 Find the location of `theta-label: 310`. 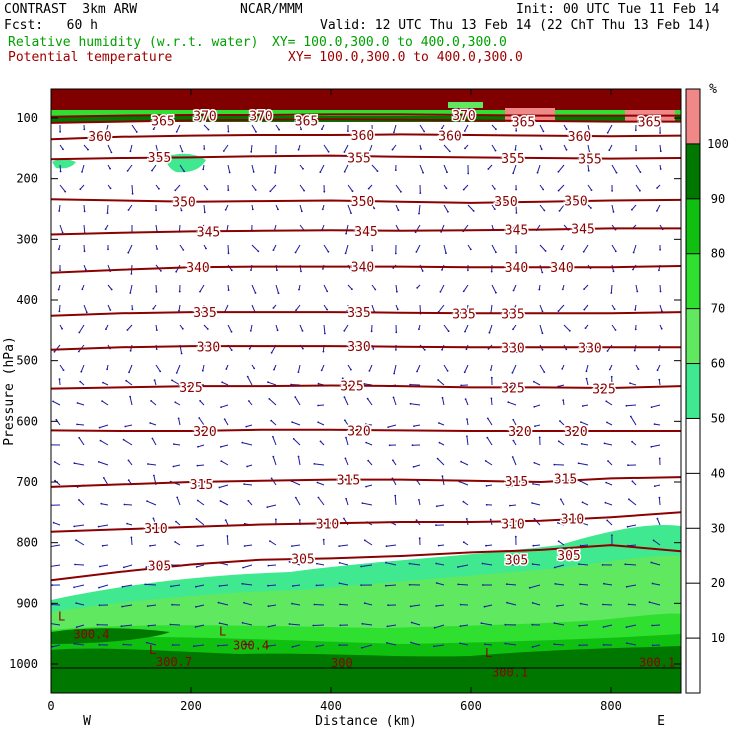

theta-label: 310 is located at coordinates (327, 524).